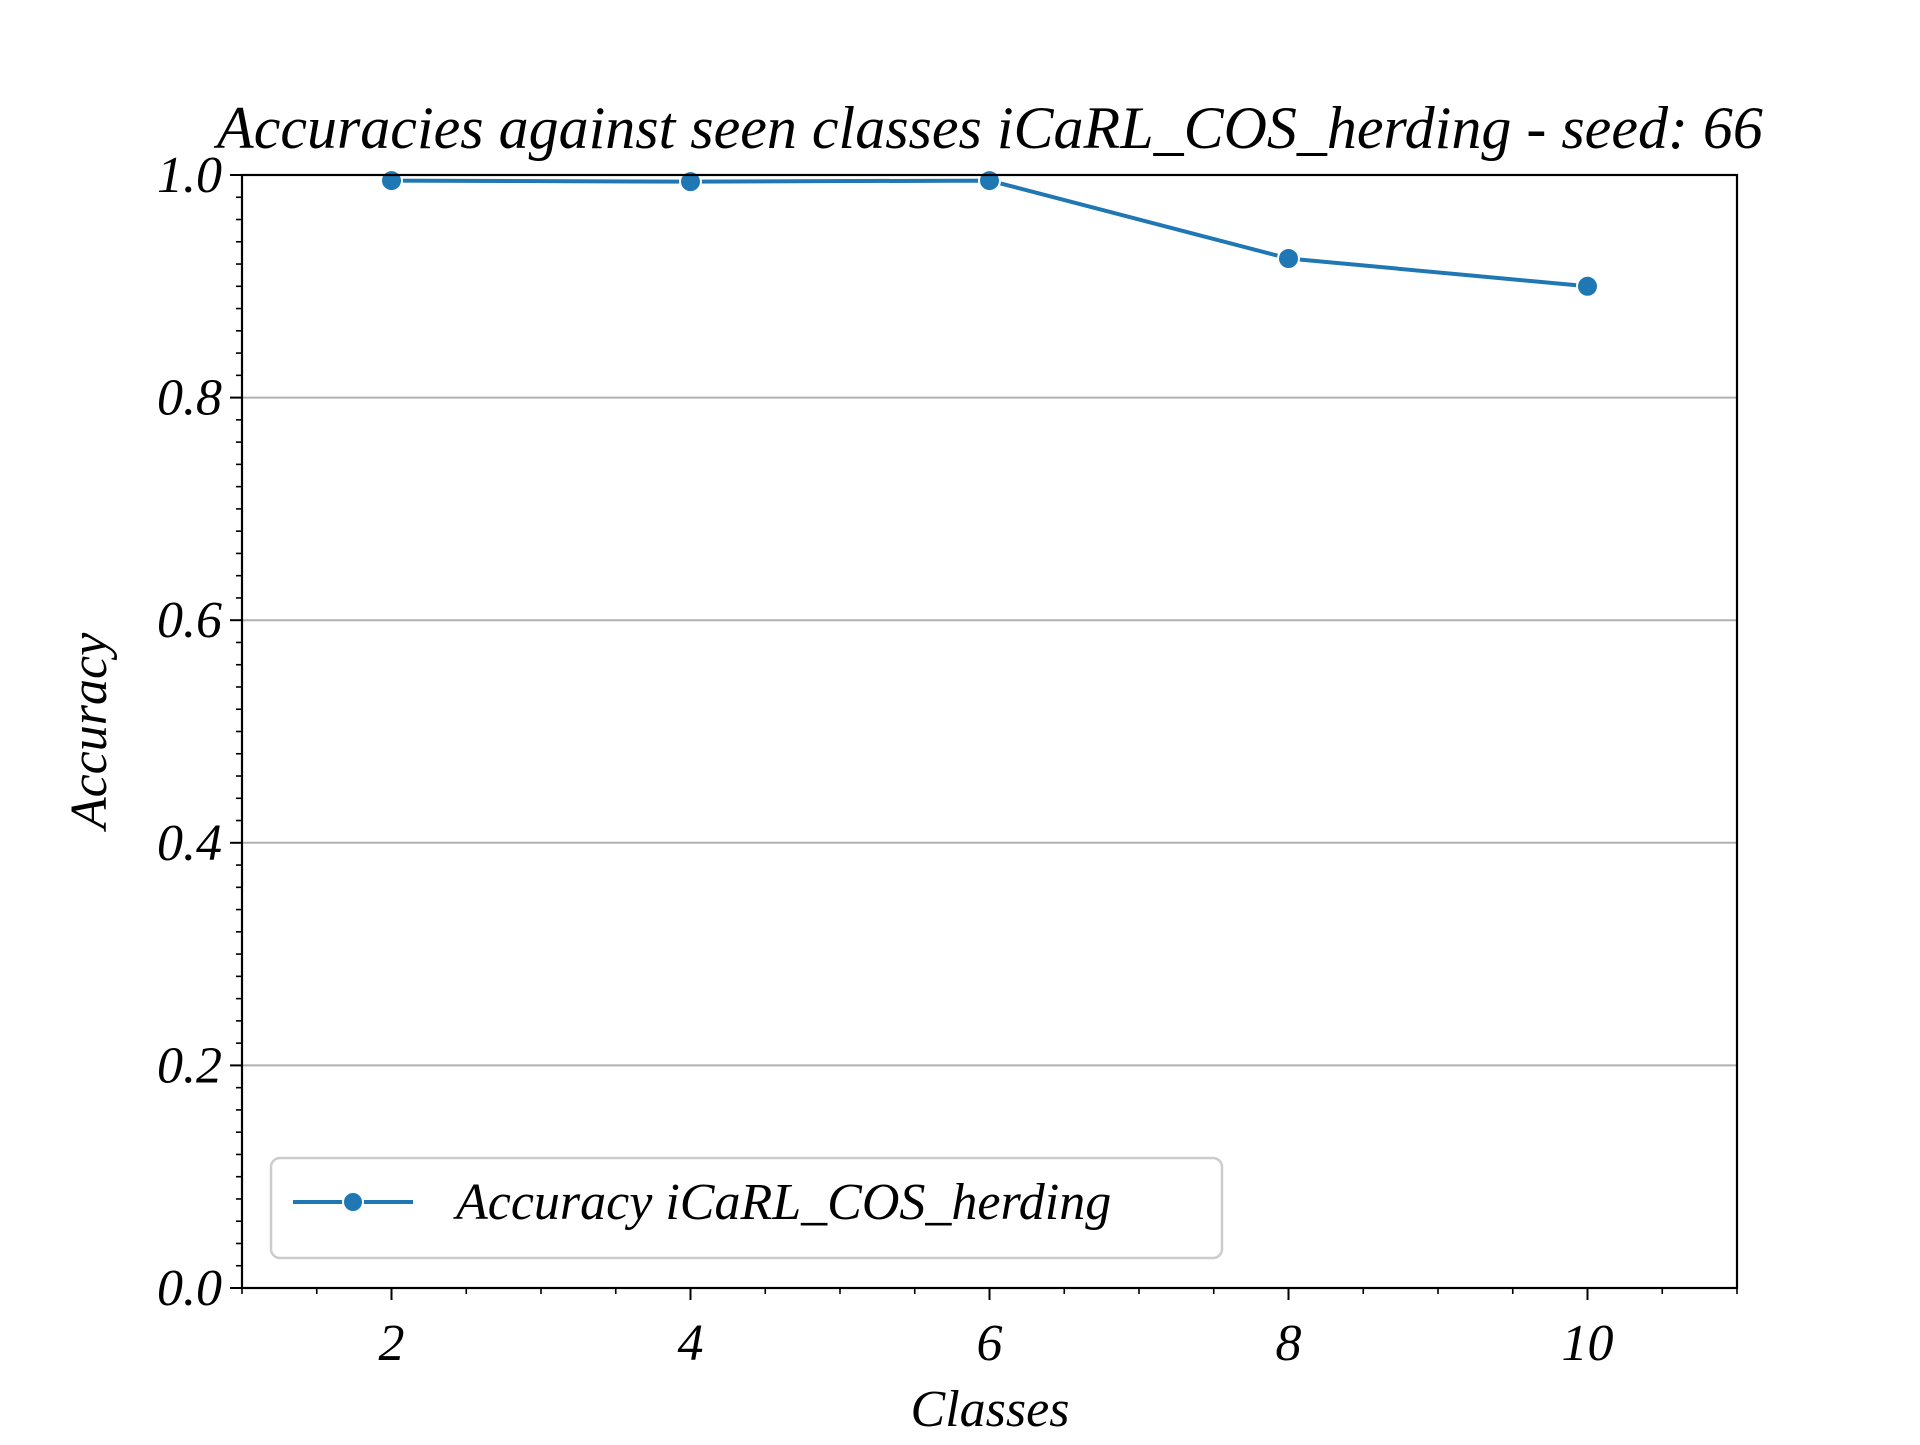  Describe the element at coordinates (353, 1202) in the screenshot. I see `legend-marker-sample` at that location.